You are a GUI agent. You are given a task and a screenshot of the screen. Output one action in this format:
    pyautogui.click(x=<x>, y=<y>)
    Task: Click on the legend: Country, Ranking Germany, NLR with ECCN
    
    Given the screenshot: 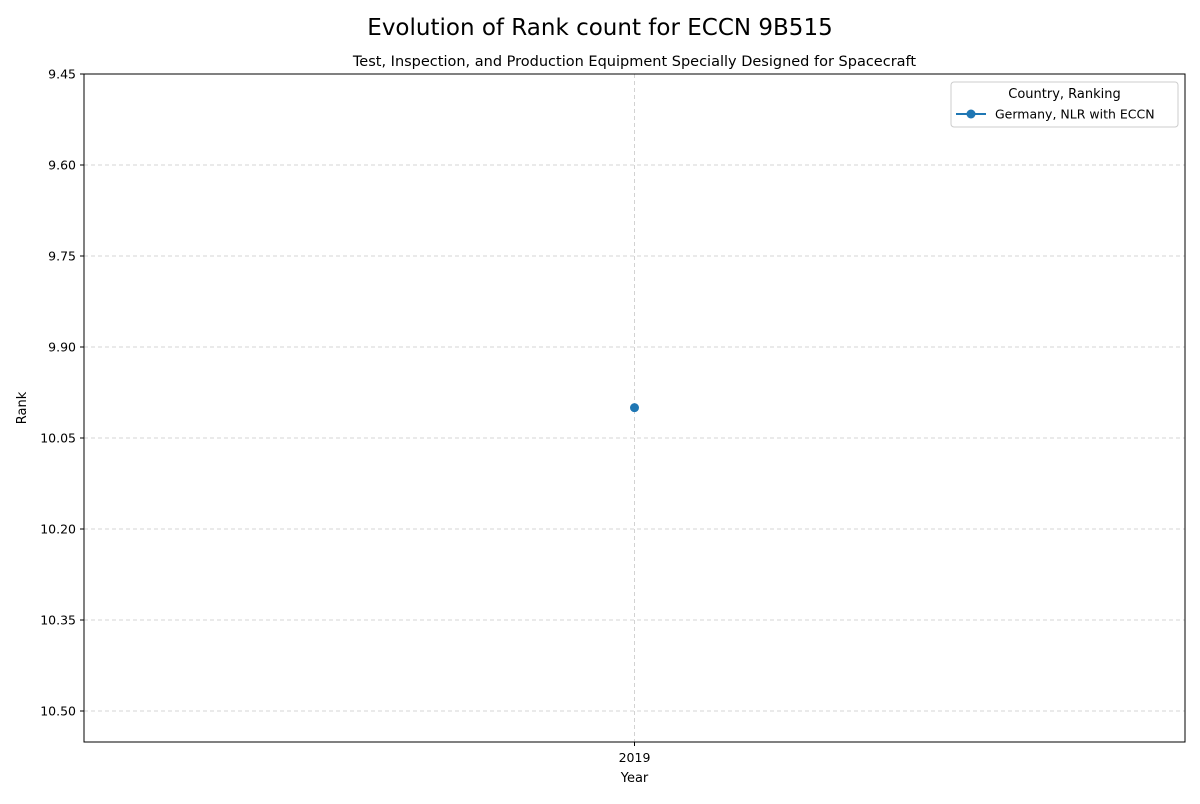 What is the action you would take?
    pyautogui.click(x=1064, y=104)
    